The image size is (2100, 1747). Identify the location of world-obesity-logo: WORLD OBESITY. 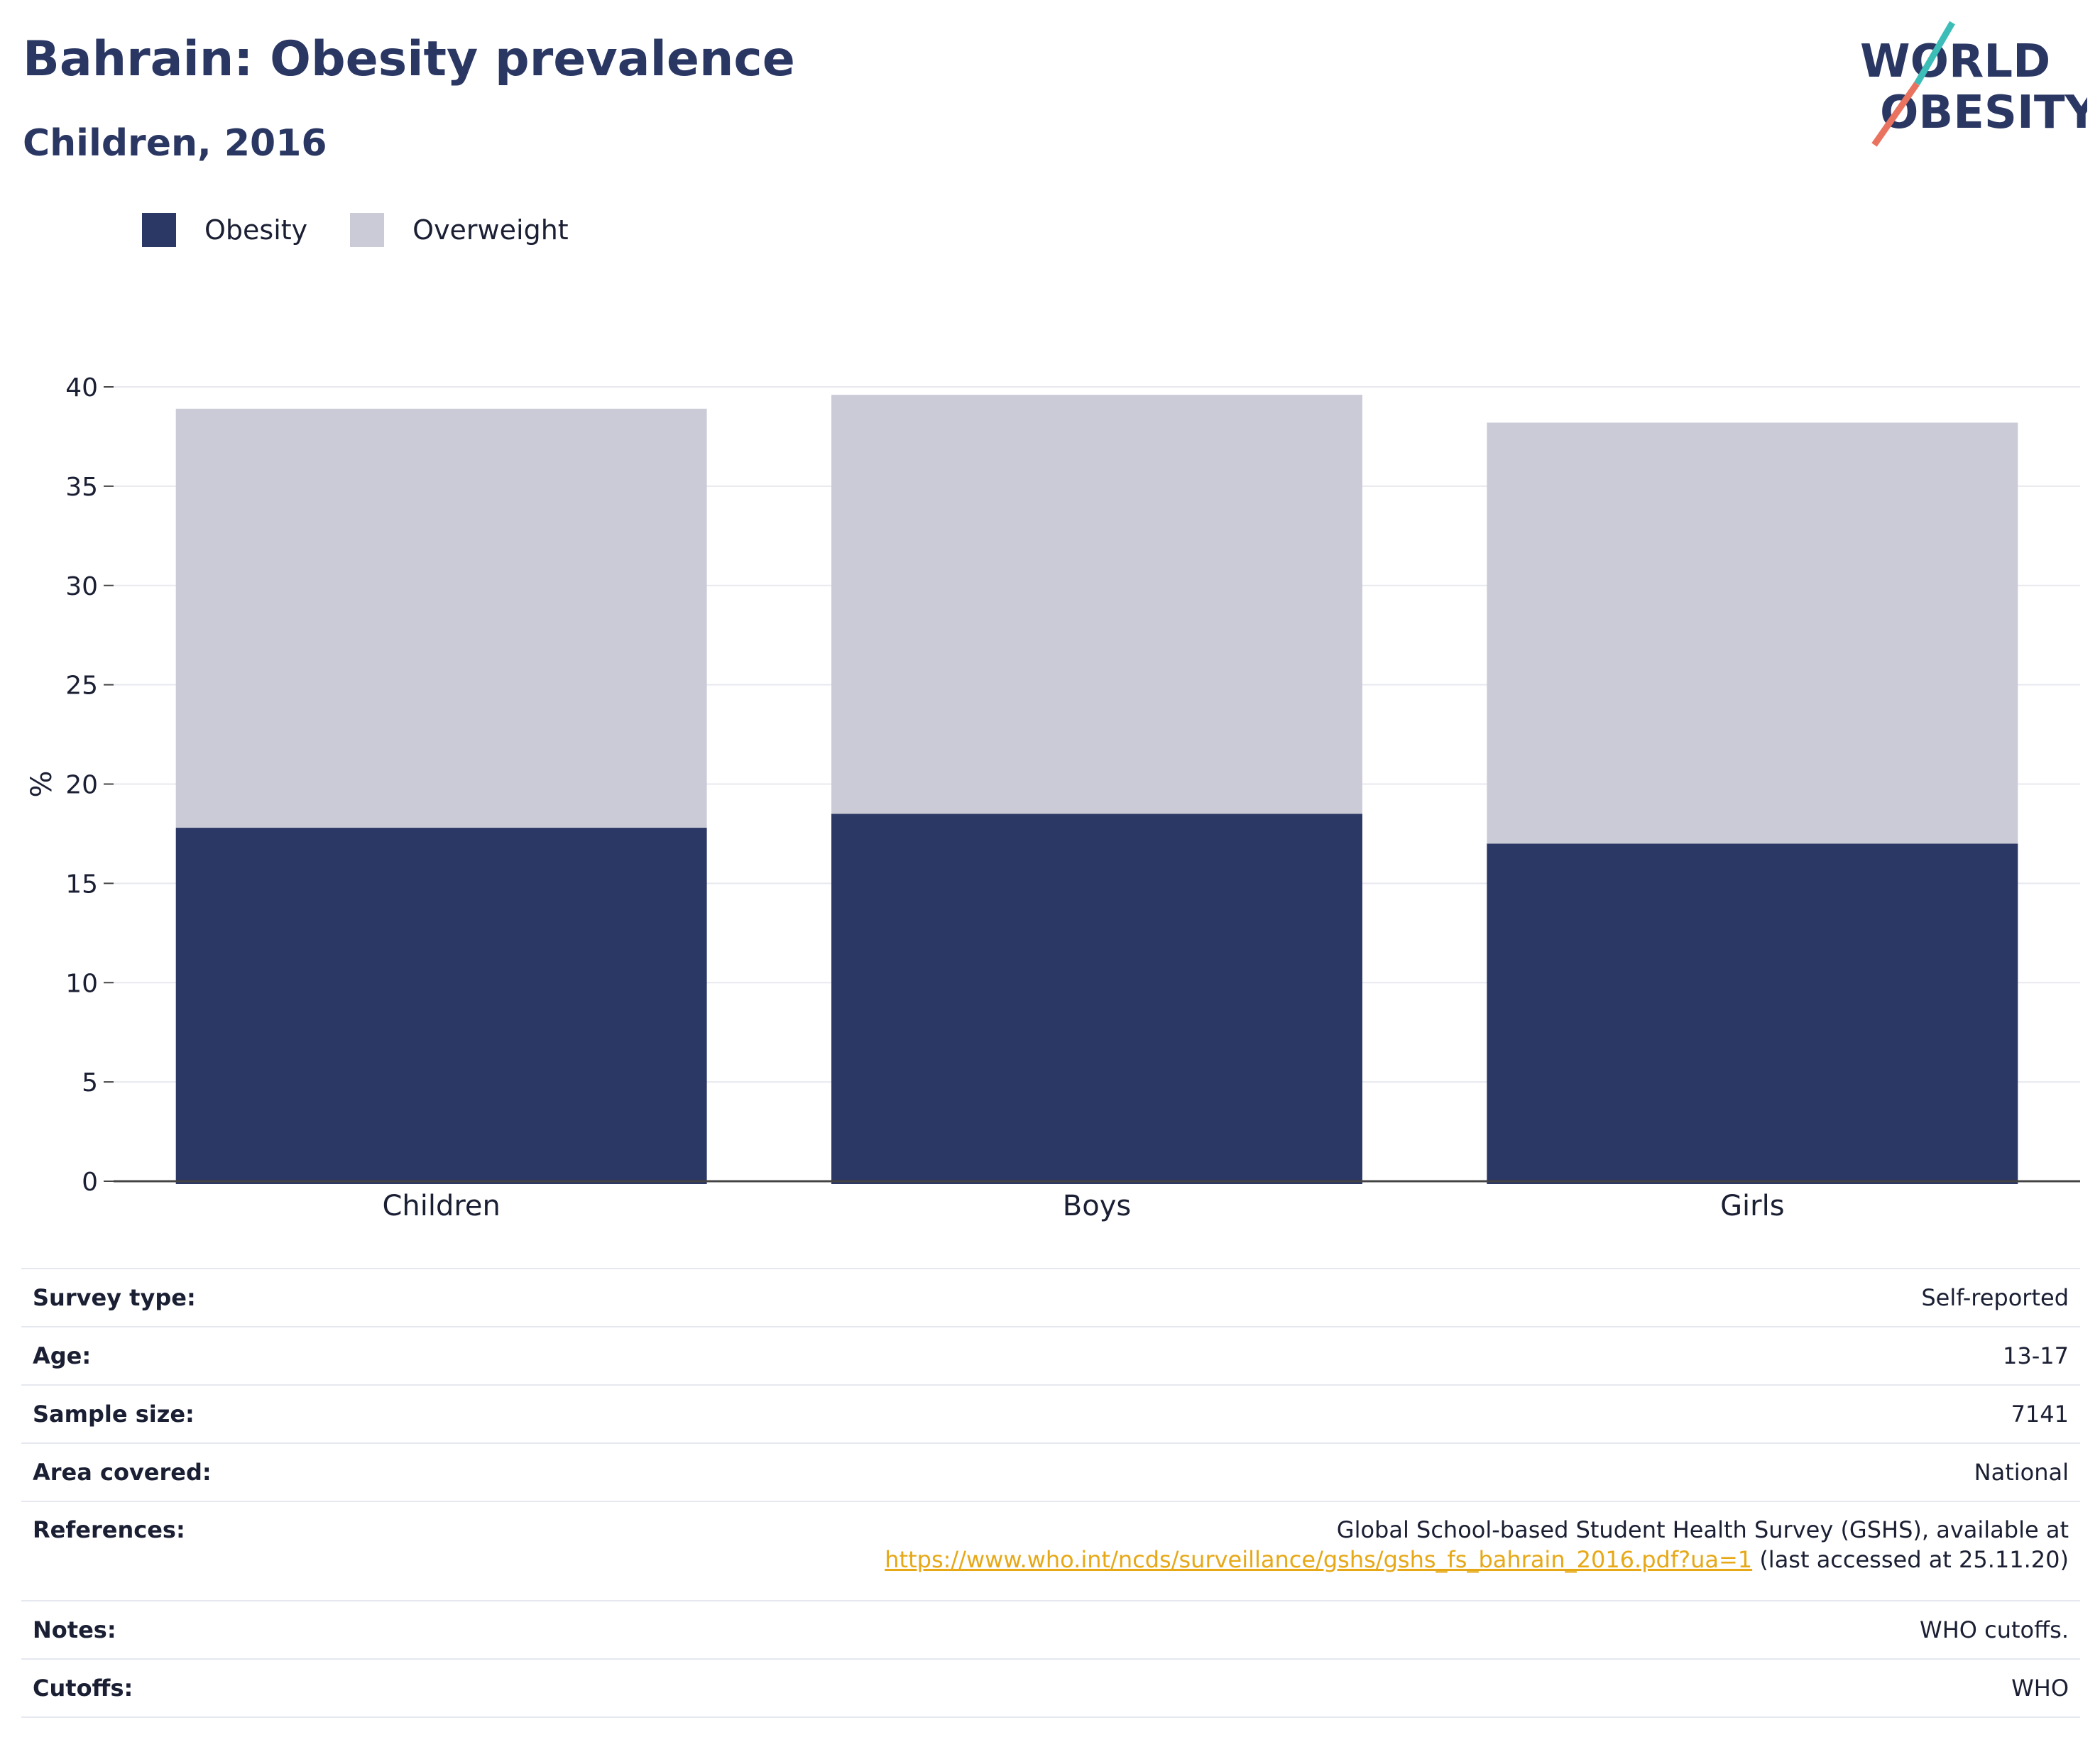
(1973, 84).